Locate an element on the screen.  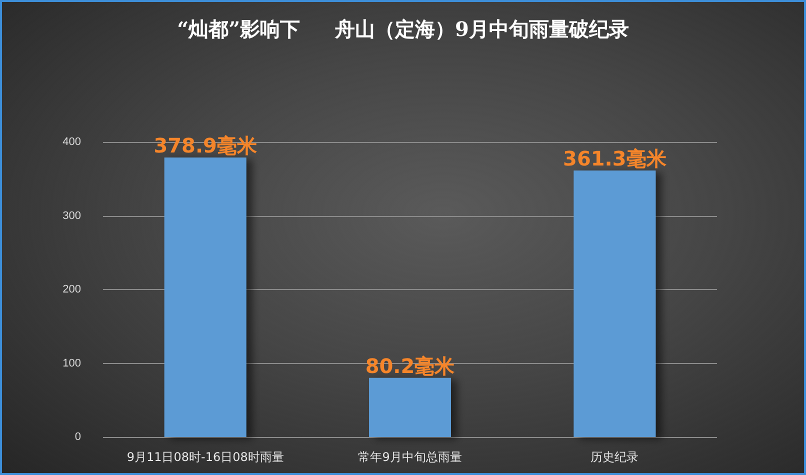
y-tick-label: 0 is located at coordinates (77, 437).